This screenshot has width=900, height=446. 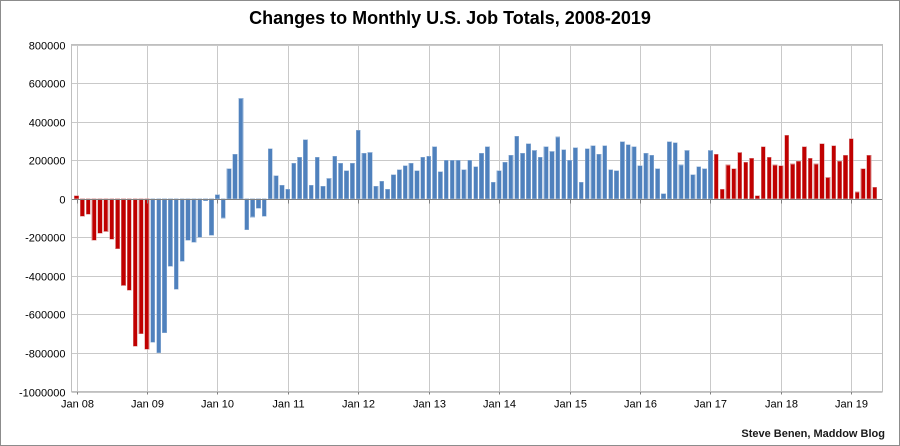 I want to click on y-tick-label: 0, so click(x=62, y=201).